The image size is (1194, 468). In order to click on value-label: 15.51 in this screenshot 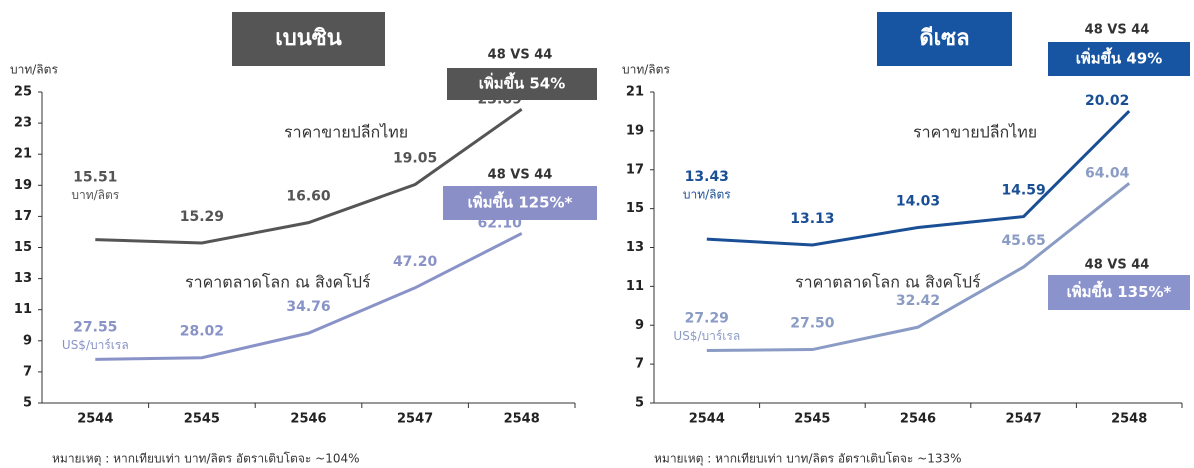, I will do `click(95, 178)`.